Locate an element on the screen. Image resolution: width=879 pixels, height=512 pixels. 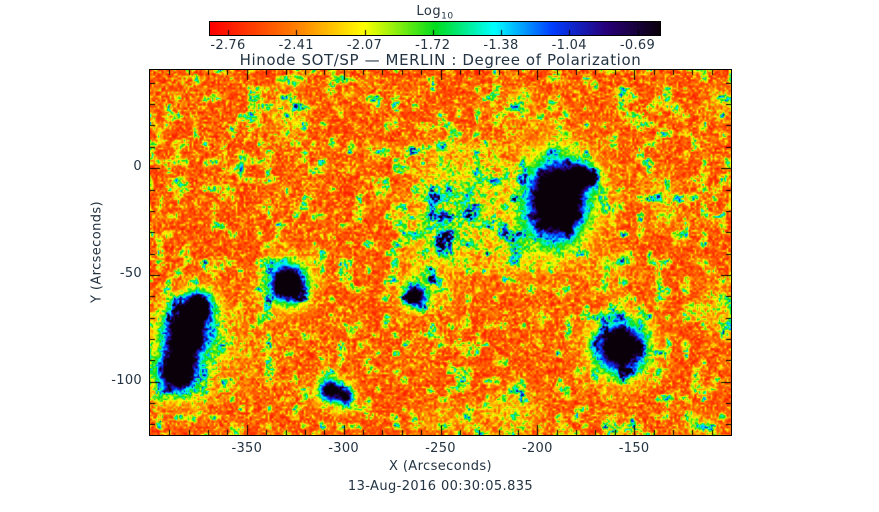
colorbar-tick-label: -2.76 is located at coordinates (228, 45).